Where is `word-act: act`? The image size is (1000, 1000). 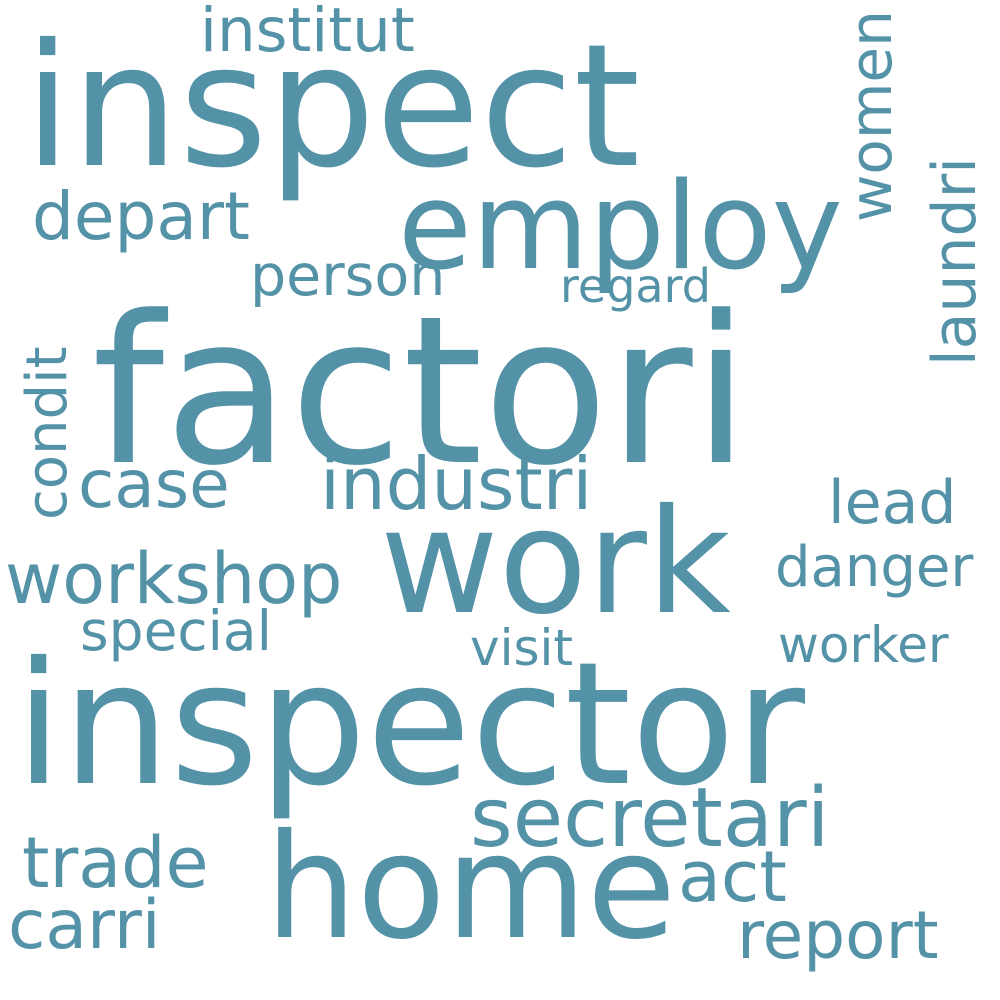
word-act: act is located at coordinates (732, 877).